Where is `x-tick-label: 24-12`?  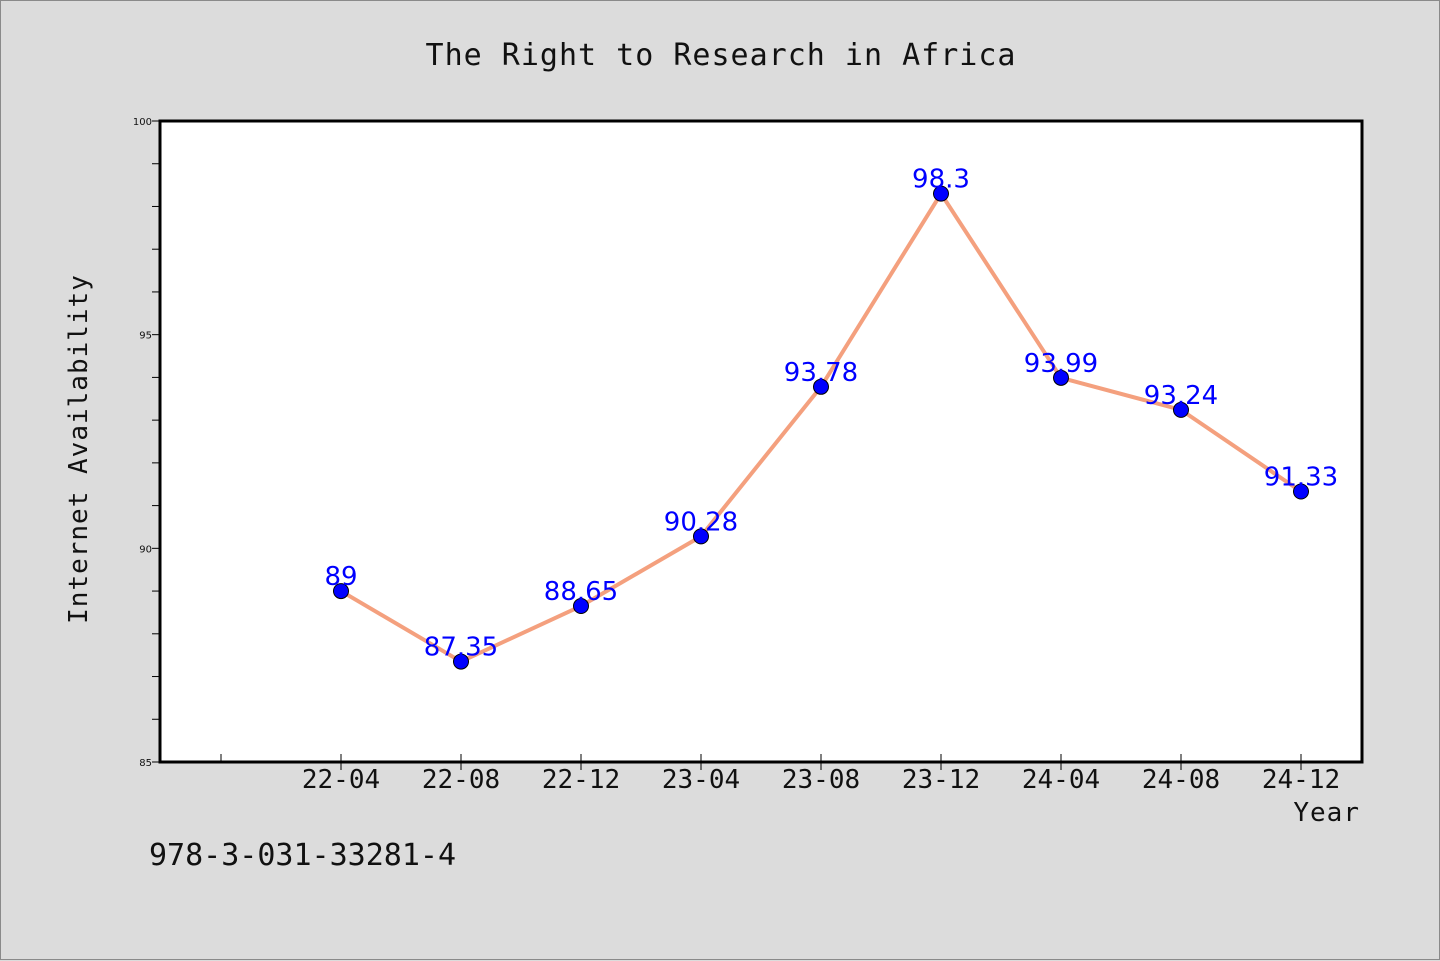
x-tick-label: 24-12 is located at coordinates (1301, 780).